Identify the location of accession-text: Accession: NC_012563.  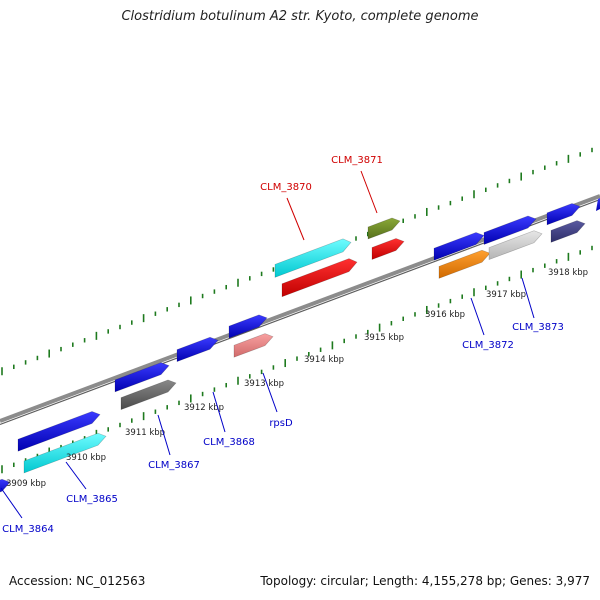
(77, 581).